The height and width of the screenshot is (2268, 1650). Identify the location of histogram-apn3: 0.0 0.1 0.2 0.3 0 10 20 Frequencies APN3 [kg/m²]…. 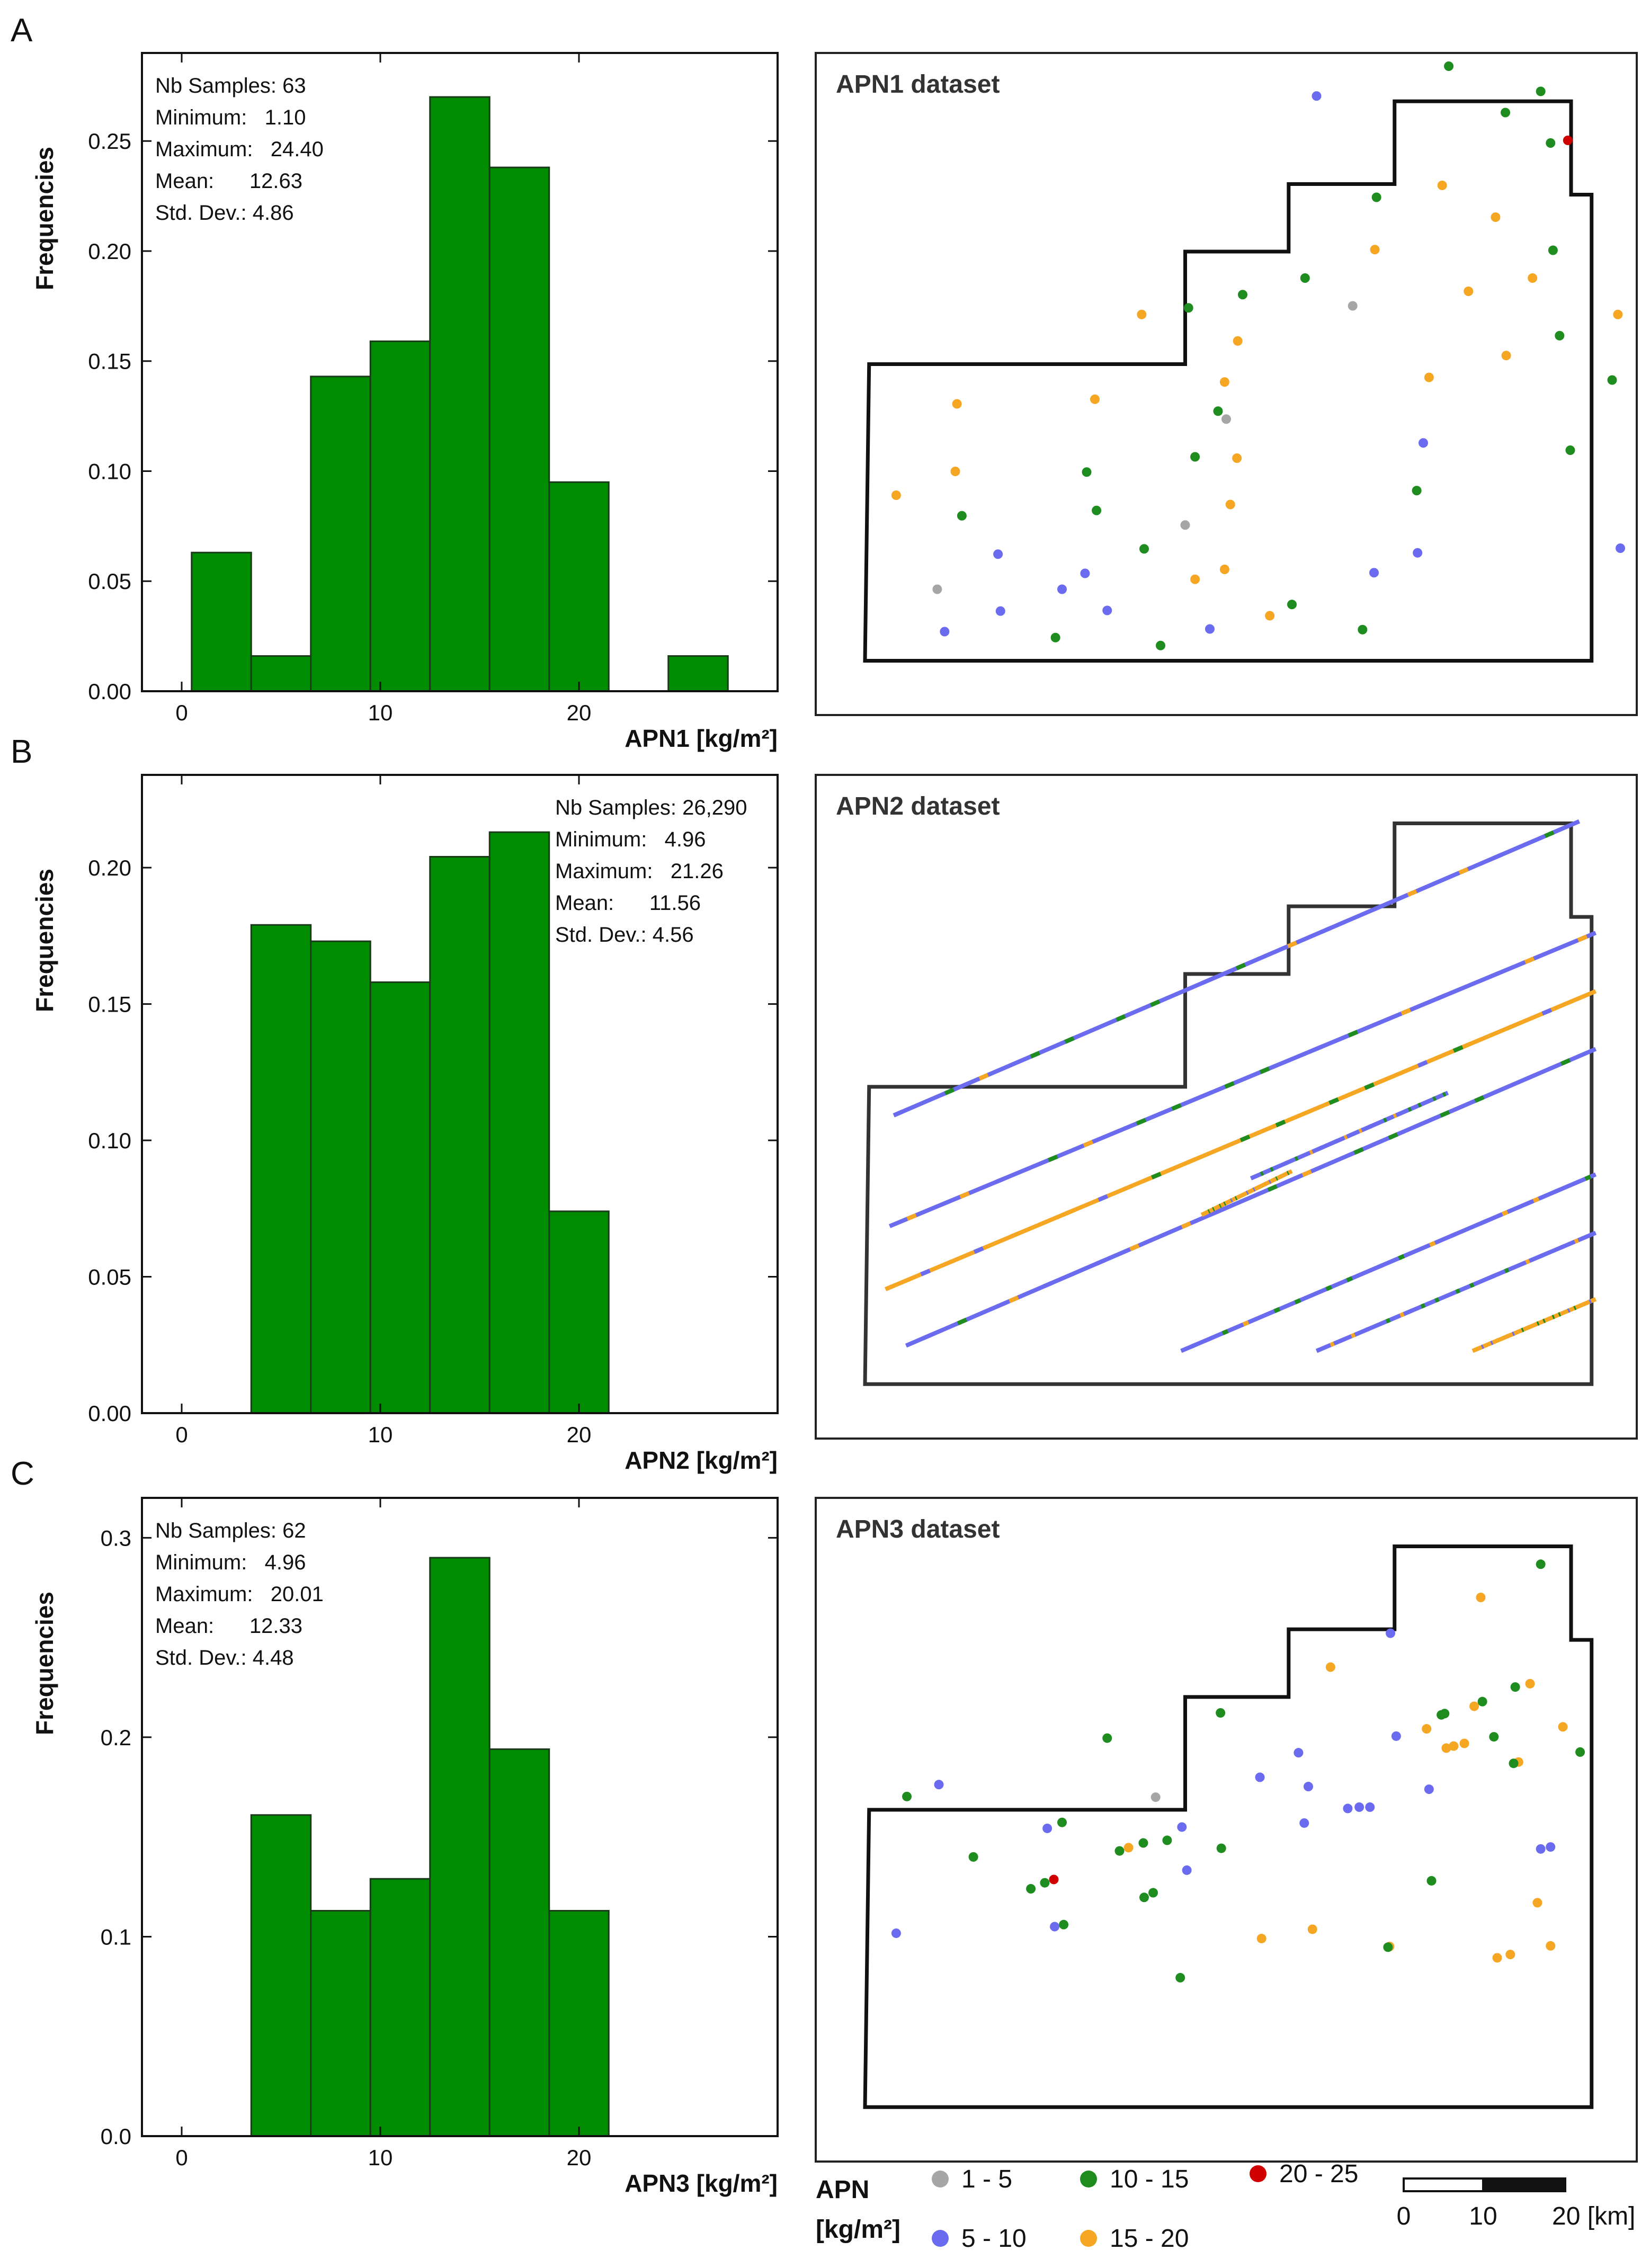
(405, 1847).